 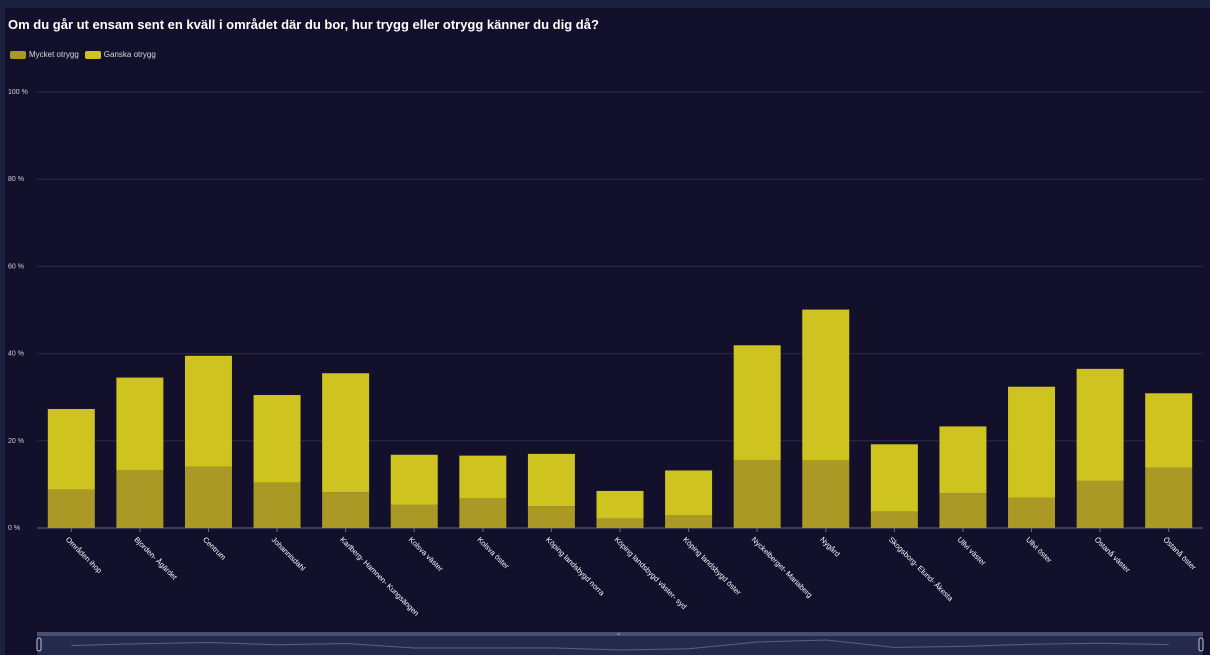 I want to click on x-tick-label: Nygård, so click(x=829, y=546).